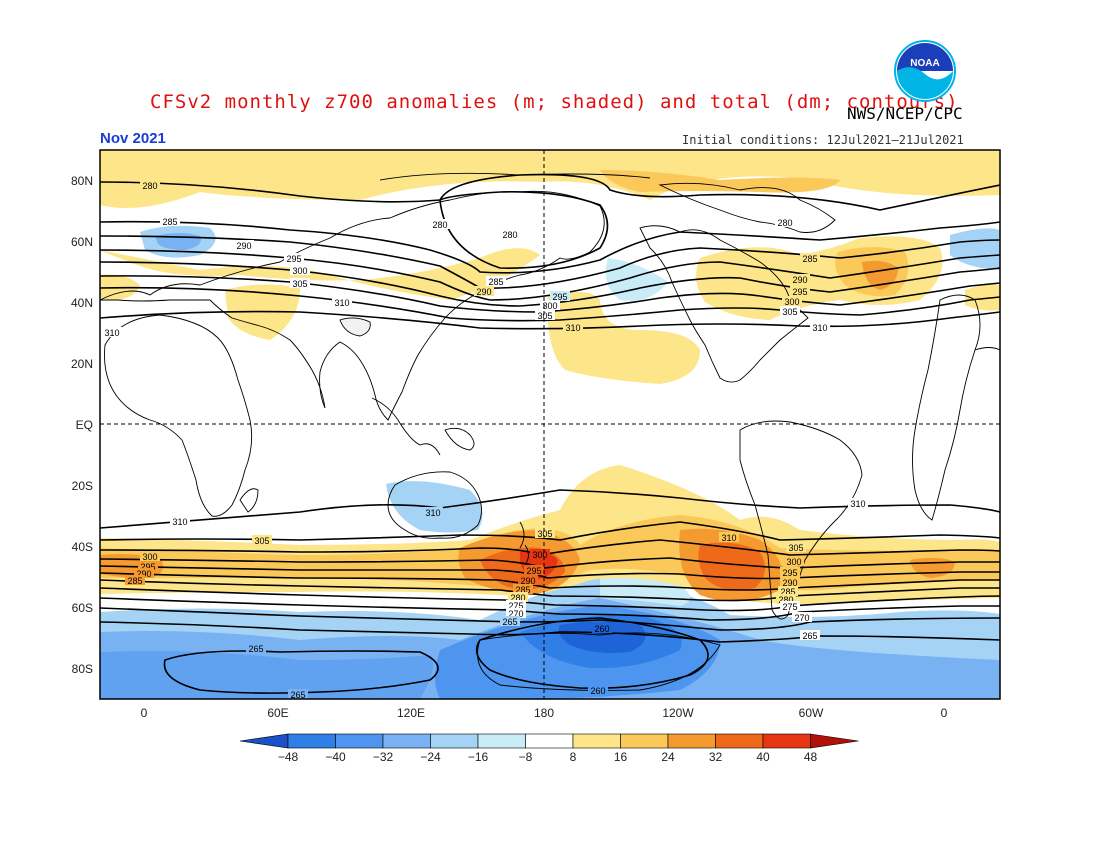  What do you see at coordinates (82, 608) in the screenshot?
I see `lat-label: 60S` at bounding box center [82, 608].